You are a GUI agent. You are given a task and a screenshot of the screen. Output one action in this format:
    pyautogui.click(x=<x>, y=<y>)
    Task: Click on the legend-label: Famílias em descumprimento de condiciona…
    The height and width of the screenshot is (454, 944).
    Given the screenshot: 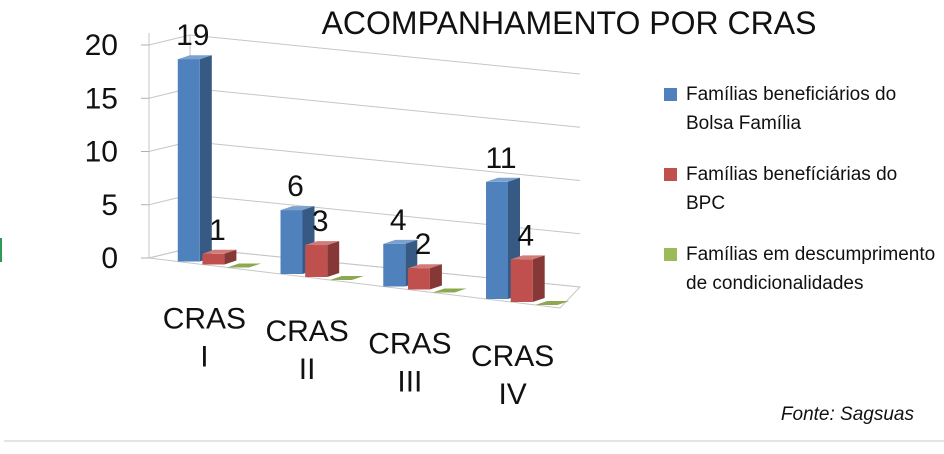 What is the action you would take?
    pyautogui.click(x=811, y=269)
    